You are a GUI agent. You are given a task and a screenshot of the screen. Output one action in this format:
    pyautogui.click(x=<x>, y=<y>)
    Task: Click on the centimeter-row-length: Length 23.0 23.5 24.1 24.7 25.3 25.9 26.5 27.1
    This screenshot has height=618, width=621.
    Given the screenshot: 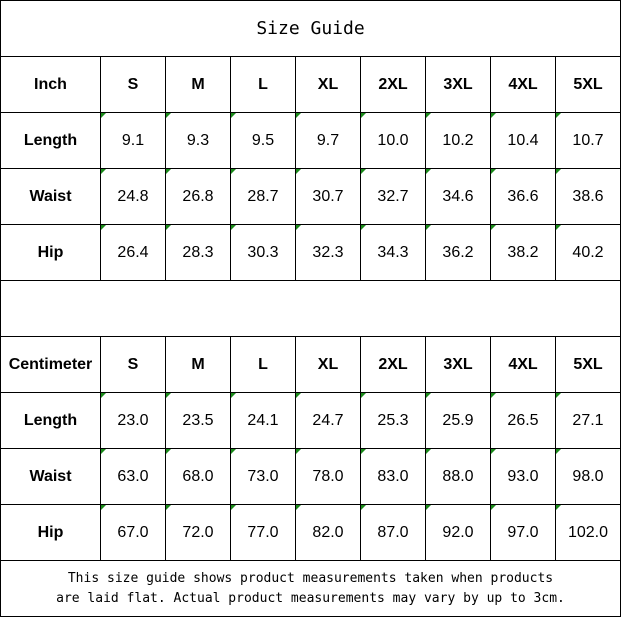 What is the action you would take?
    pyautogui.click(x=310, y=420)
    